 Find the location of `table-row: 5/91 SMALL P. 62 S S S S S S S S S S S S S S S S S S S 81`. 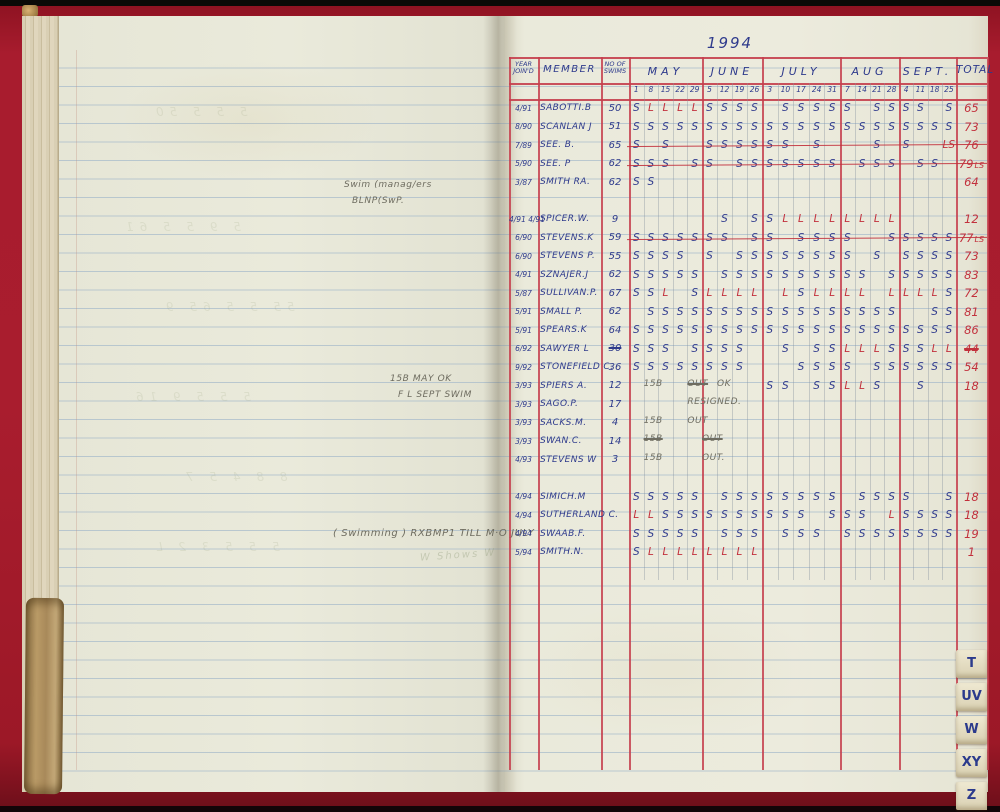

table-row: 5/91 SMALL P. 62 S S S S S S S S S S S S S S S S S S S 81 is located at coordinates (748, 312).